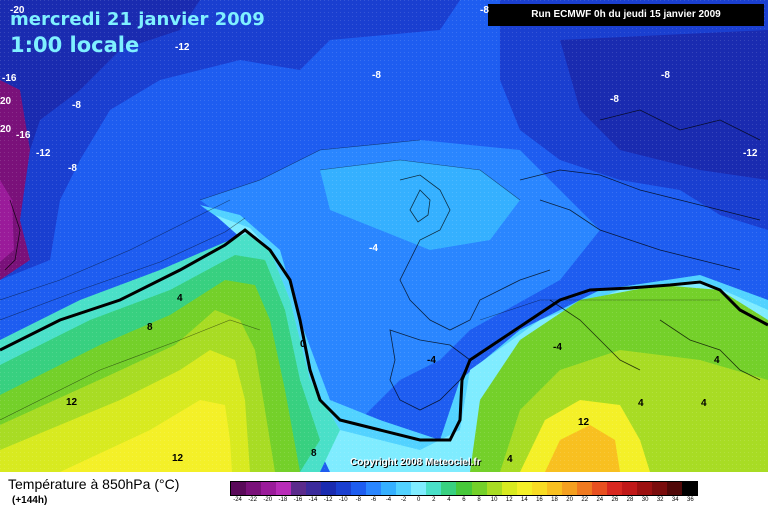 This screenshot has height=512, width=768. I want to click on scale-tick-label: 0, so click(419, 500).